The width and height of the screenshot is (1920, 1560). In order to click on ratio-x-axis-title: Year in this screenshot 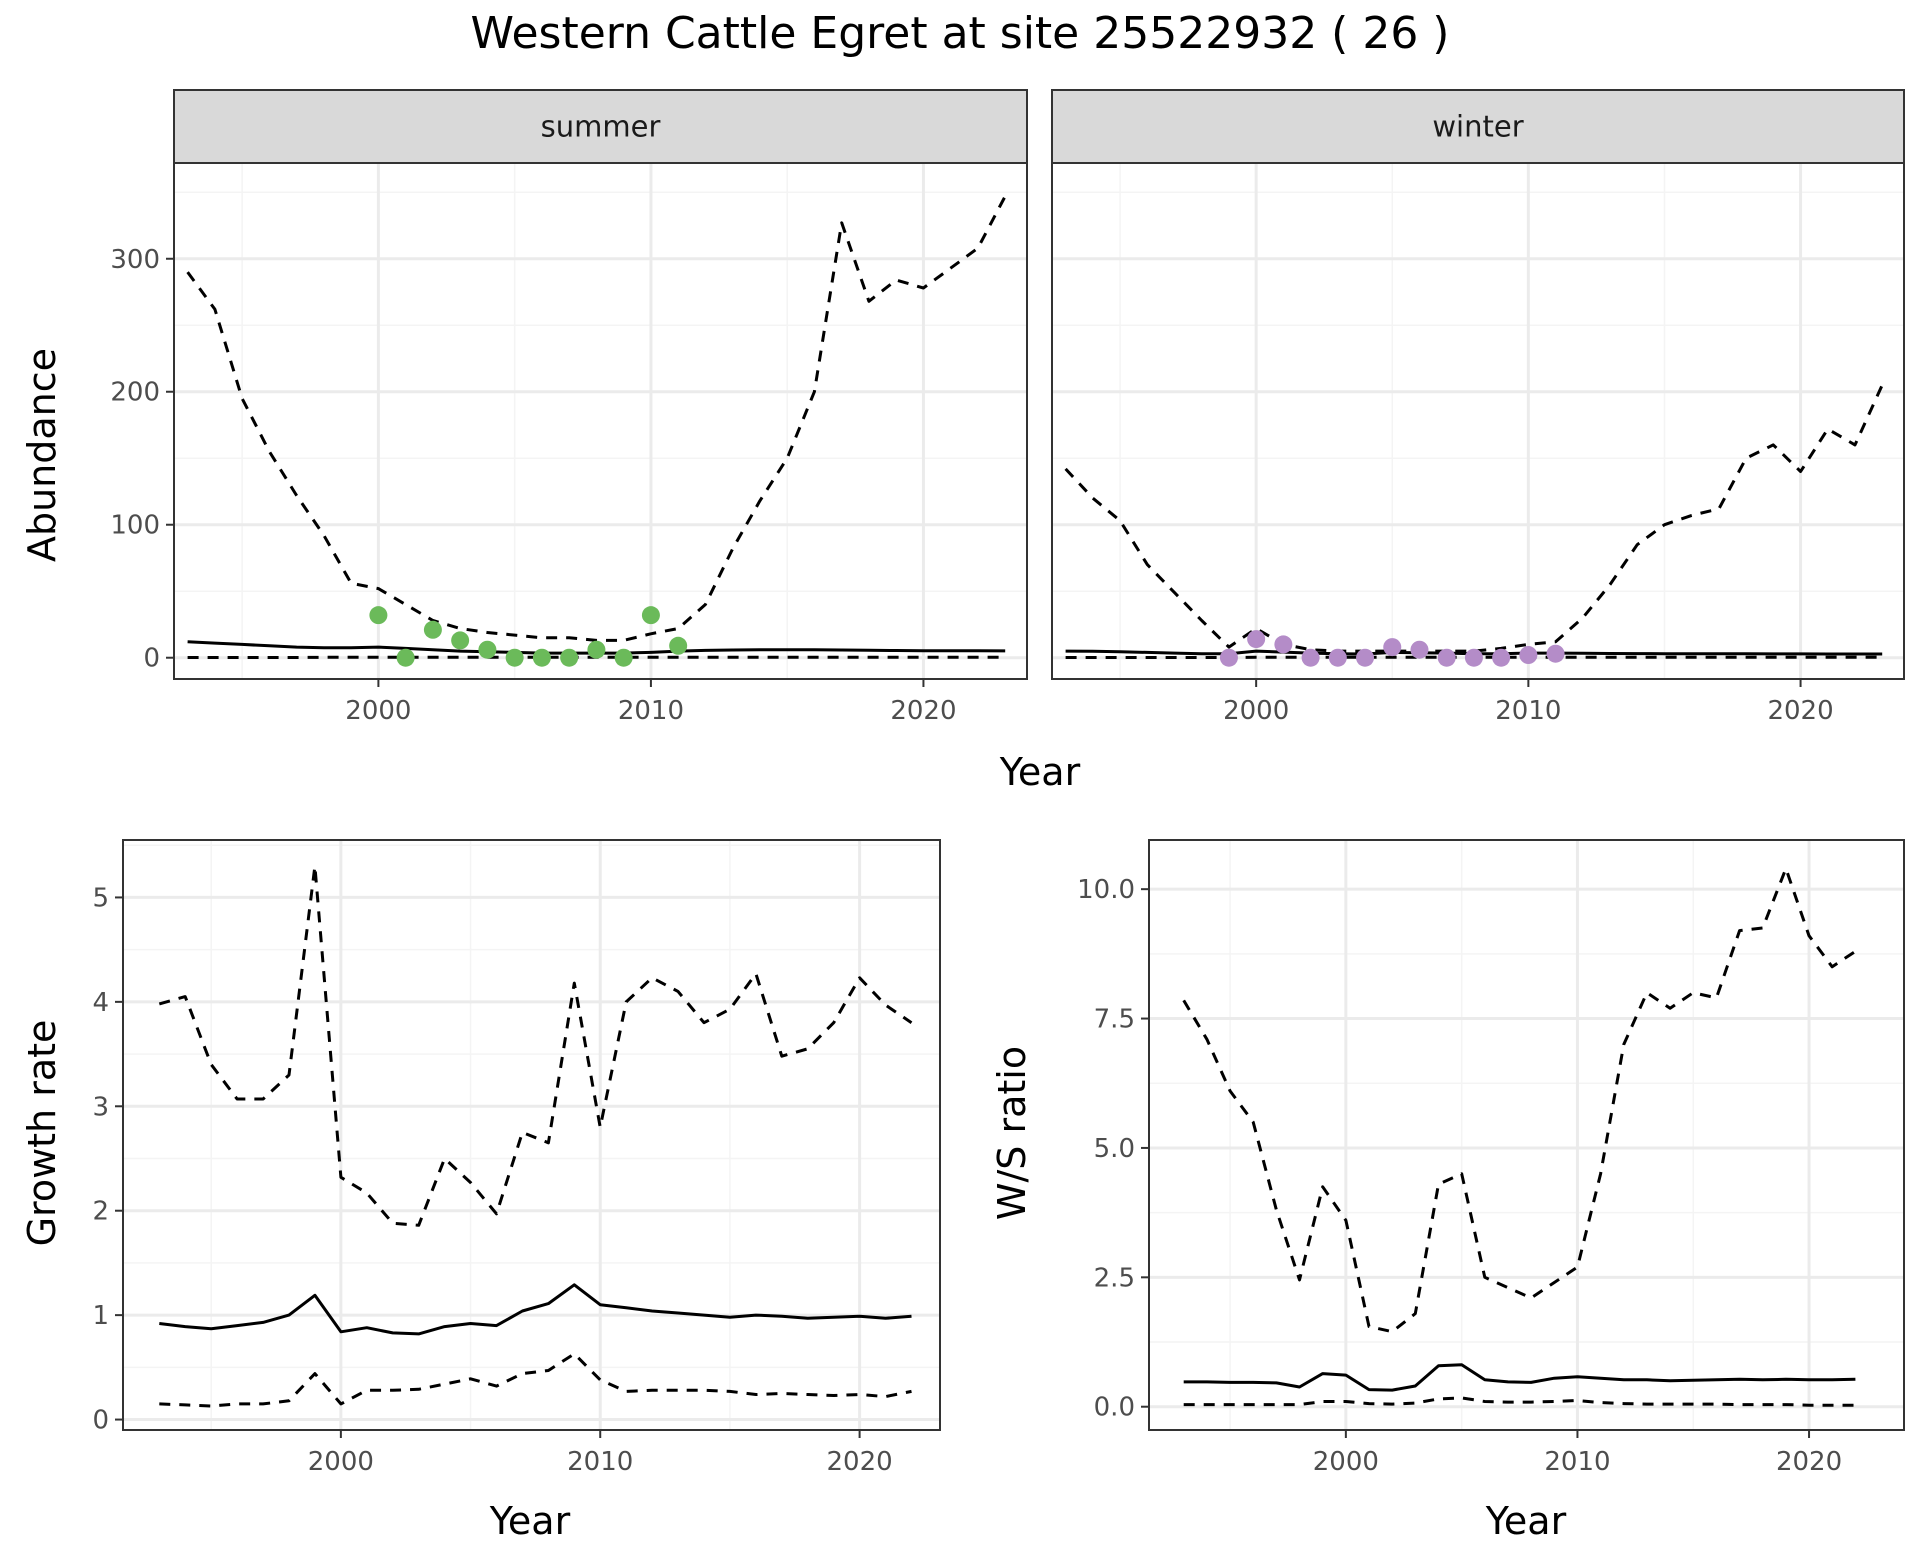, I will do `click(1526, 1521)`.